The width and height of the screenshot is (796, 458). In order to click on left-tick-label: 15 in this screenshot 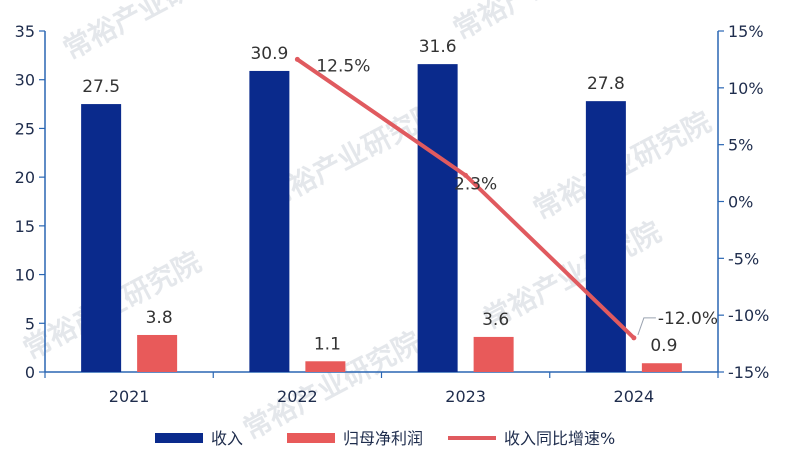, I will do `click(25, 226)`.